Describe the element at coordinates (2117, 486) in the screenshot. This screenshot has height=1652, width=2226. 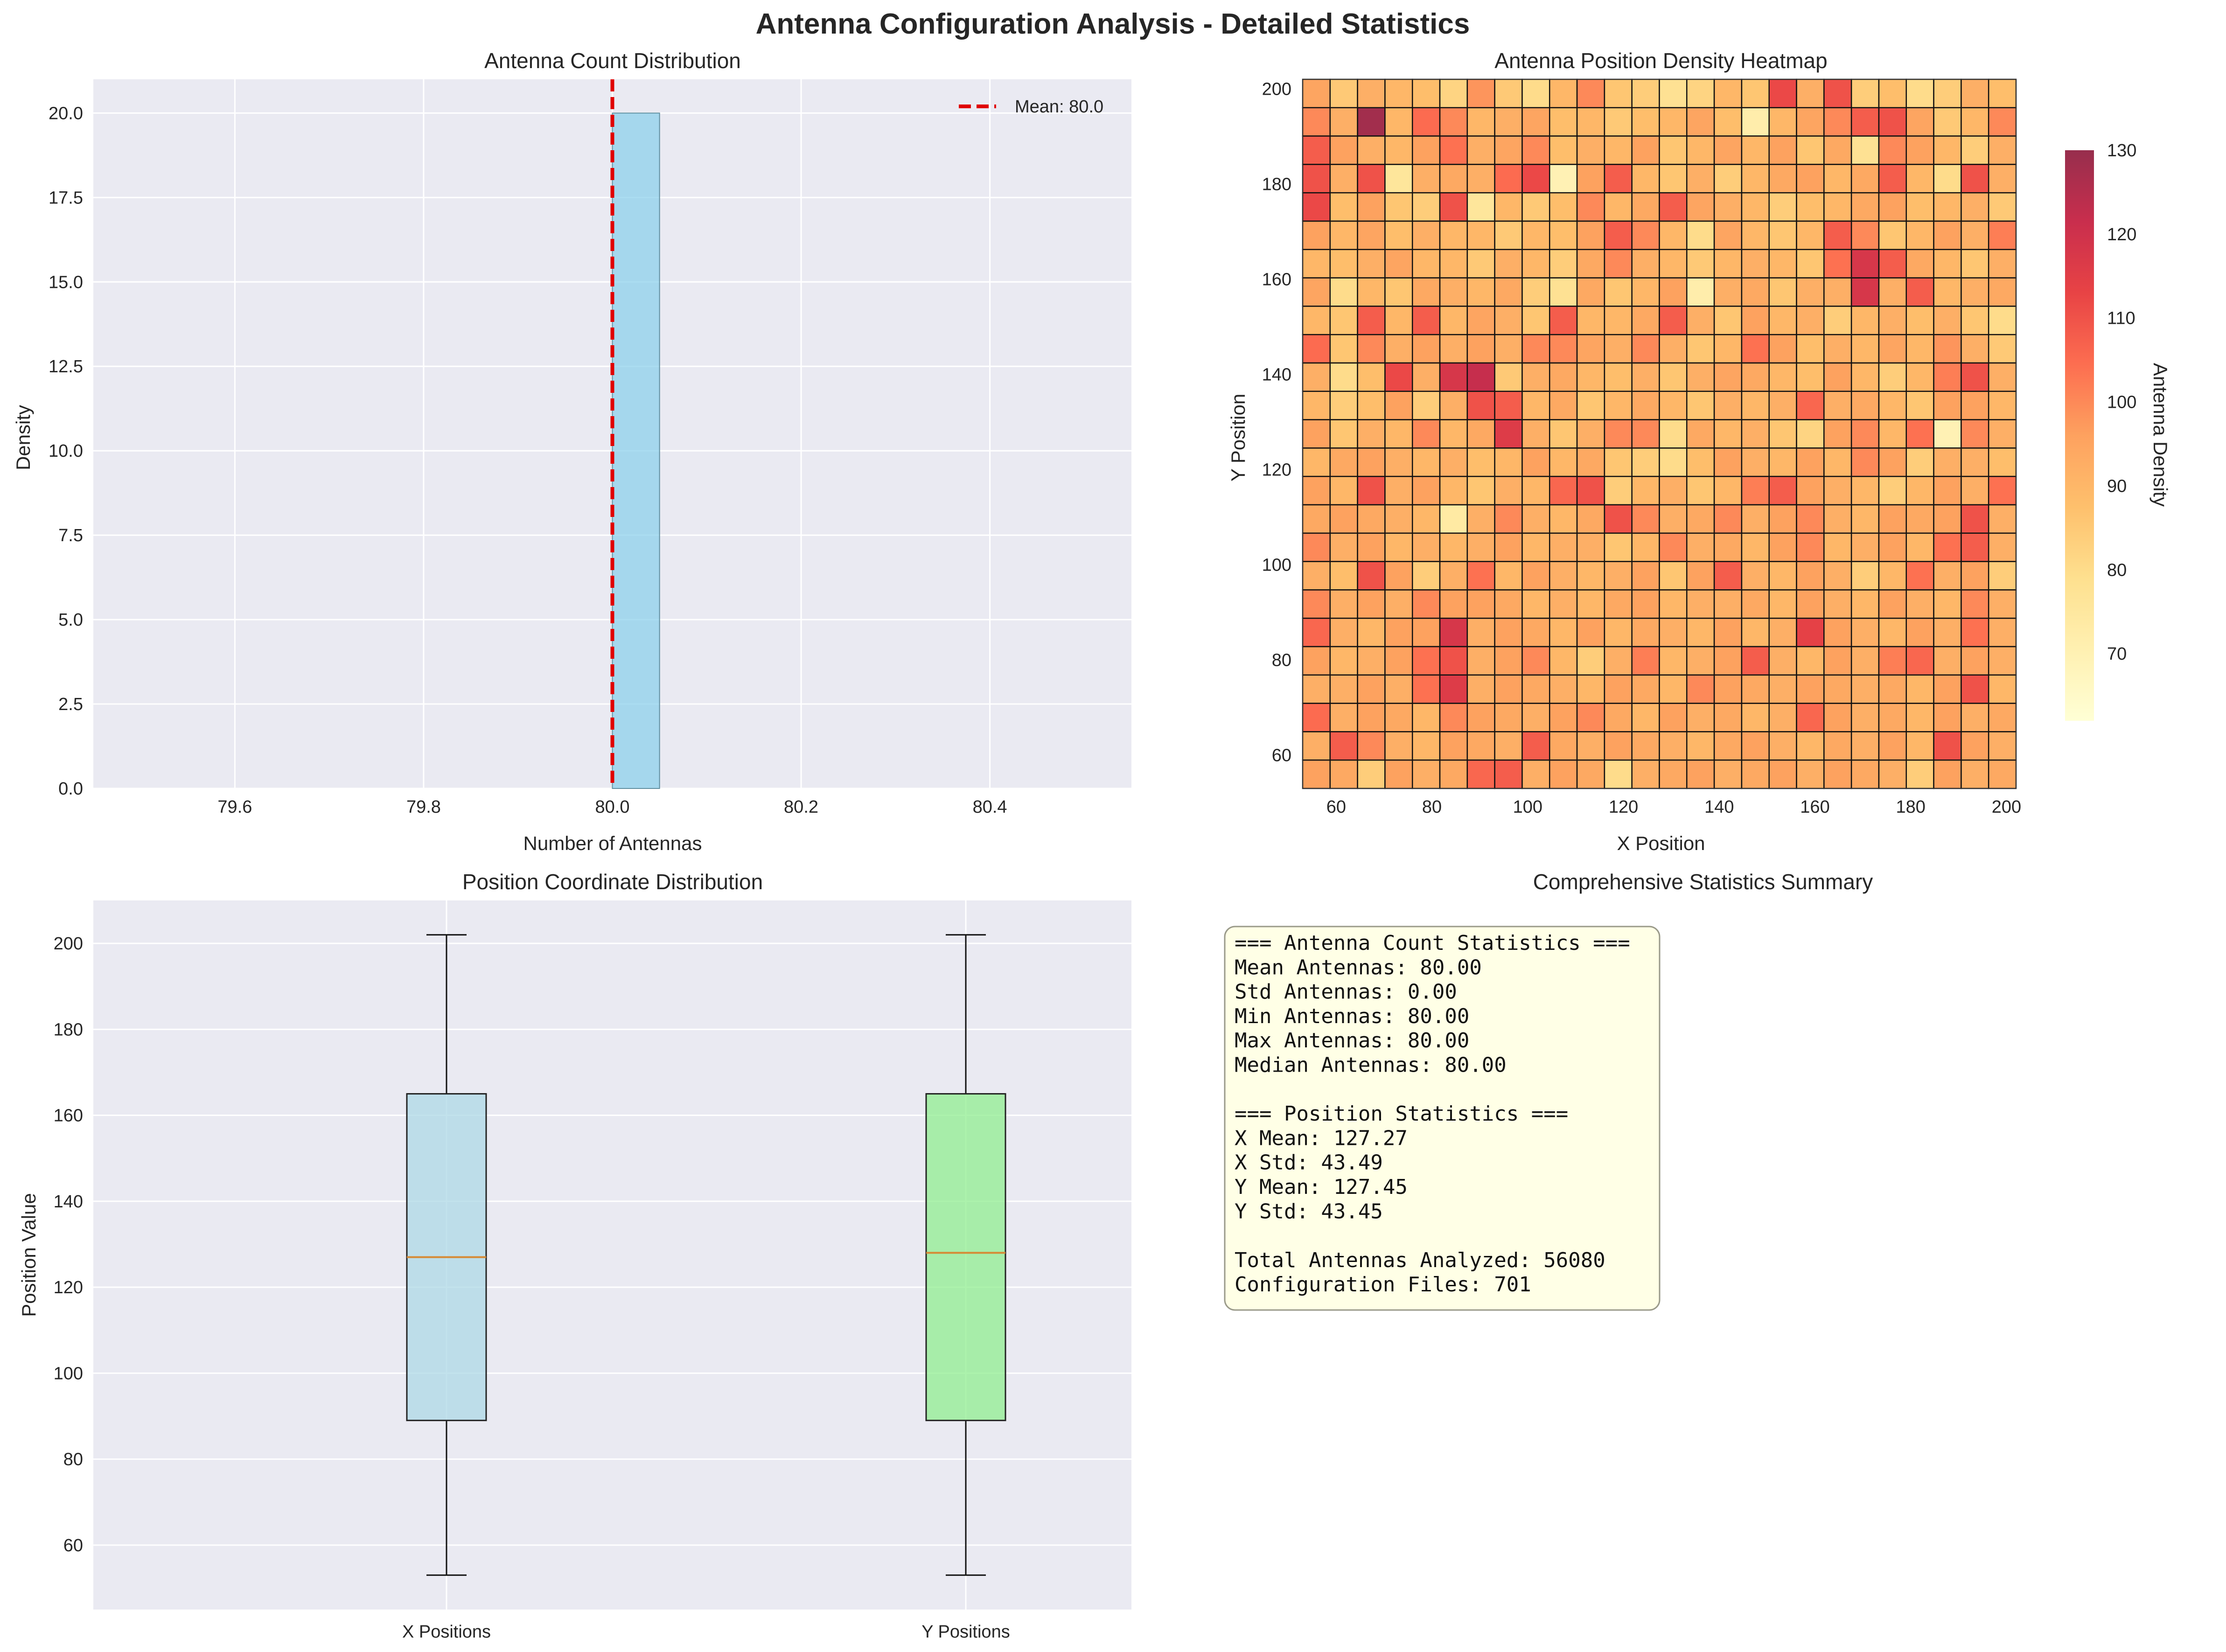
I see `colorbar-tick-label: 90` at that location.